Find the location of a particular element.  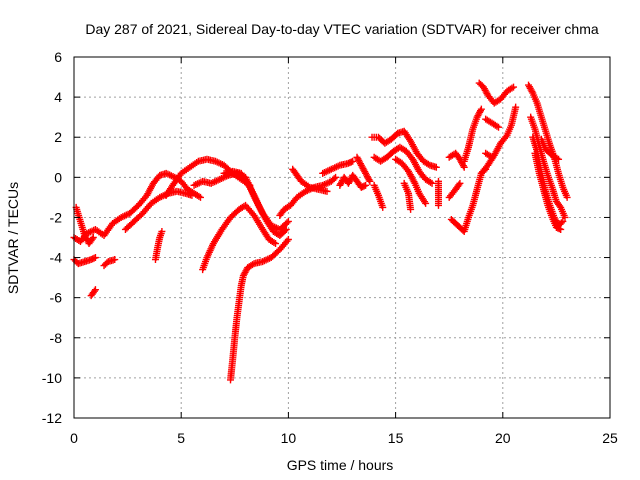

x-tick-label: 25 is located at coordinates (610, 438).